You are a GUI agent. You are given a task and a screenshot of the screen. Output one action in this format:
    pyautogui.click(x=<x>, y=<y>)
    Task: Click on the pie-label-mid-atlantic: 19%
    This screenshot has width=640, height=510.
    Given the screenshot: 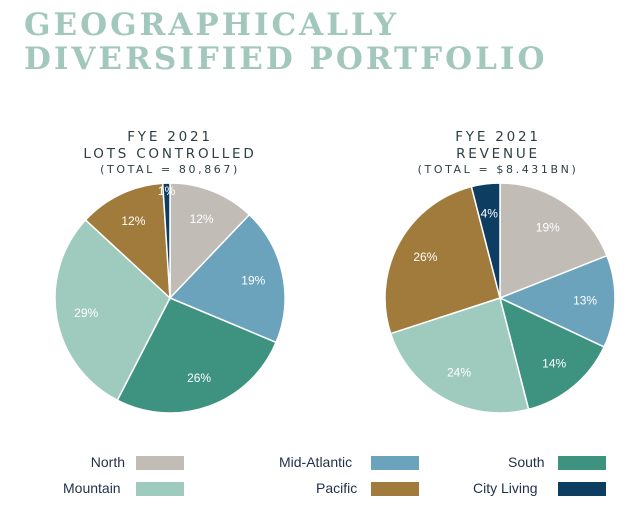 What is the action you would take?
    pyautogui.click(x=253, y=281)
    